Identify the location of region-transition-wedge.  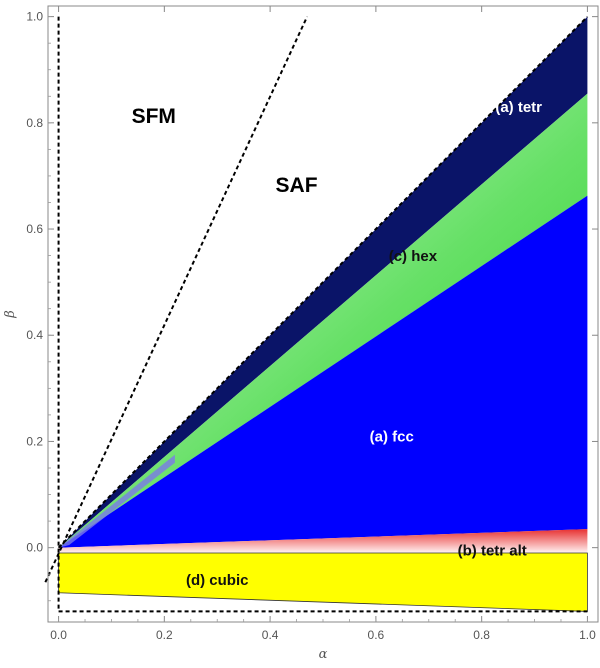
(116, 501).